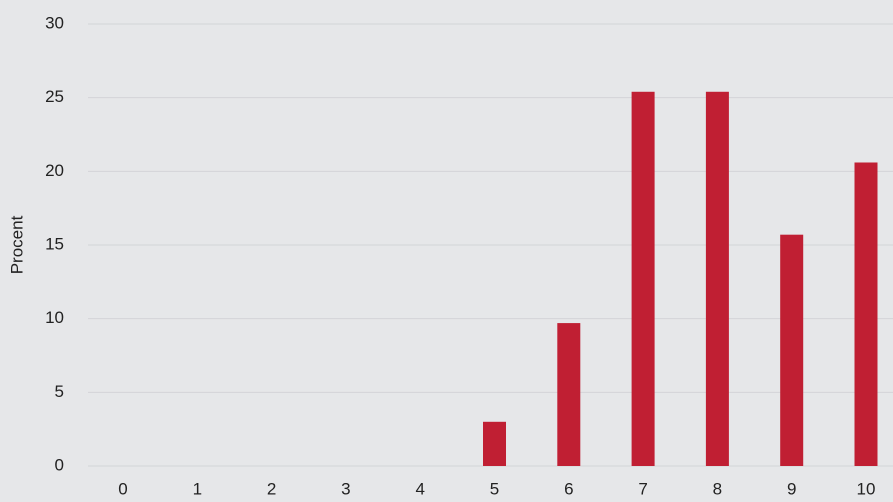 Image resolution: width=893 pixels, height=502 pixels. Describe the element at coordinates (59, 391) in the screenshot. I see `y-tick-label: 5` at that location.